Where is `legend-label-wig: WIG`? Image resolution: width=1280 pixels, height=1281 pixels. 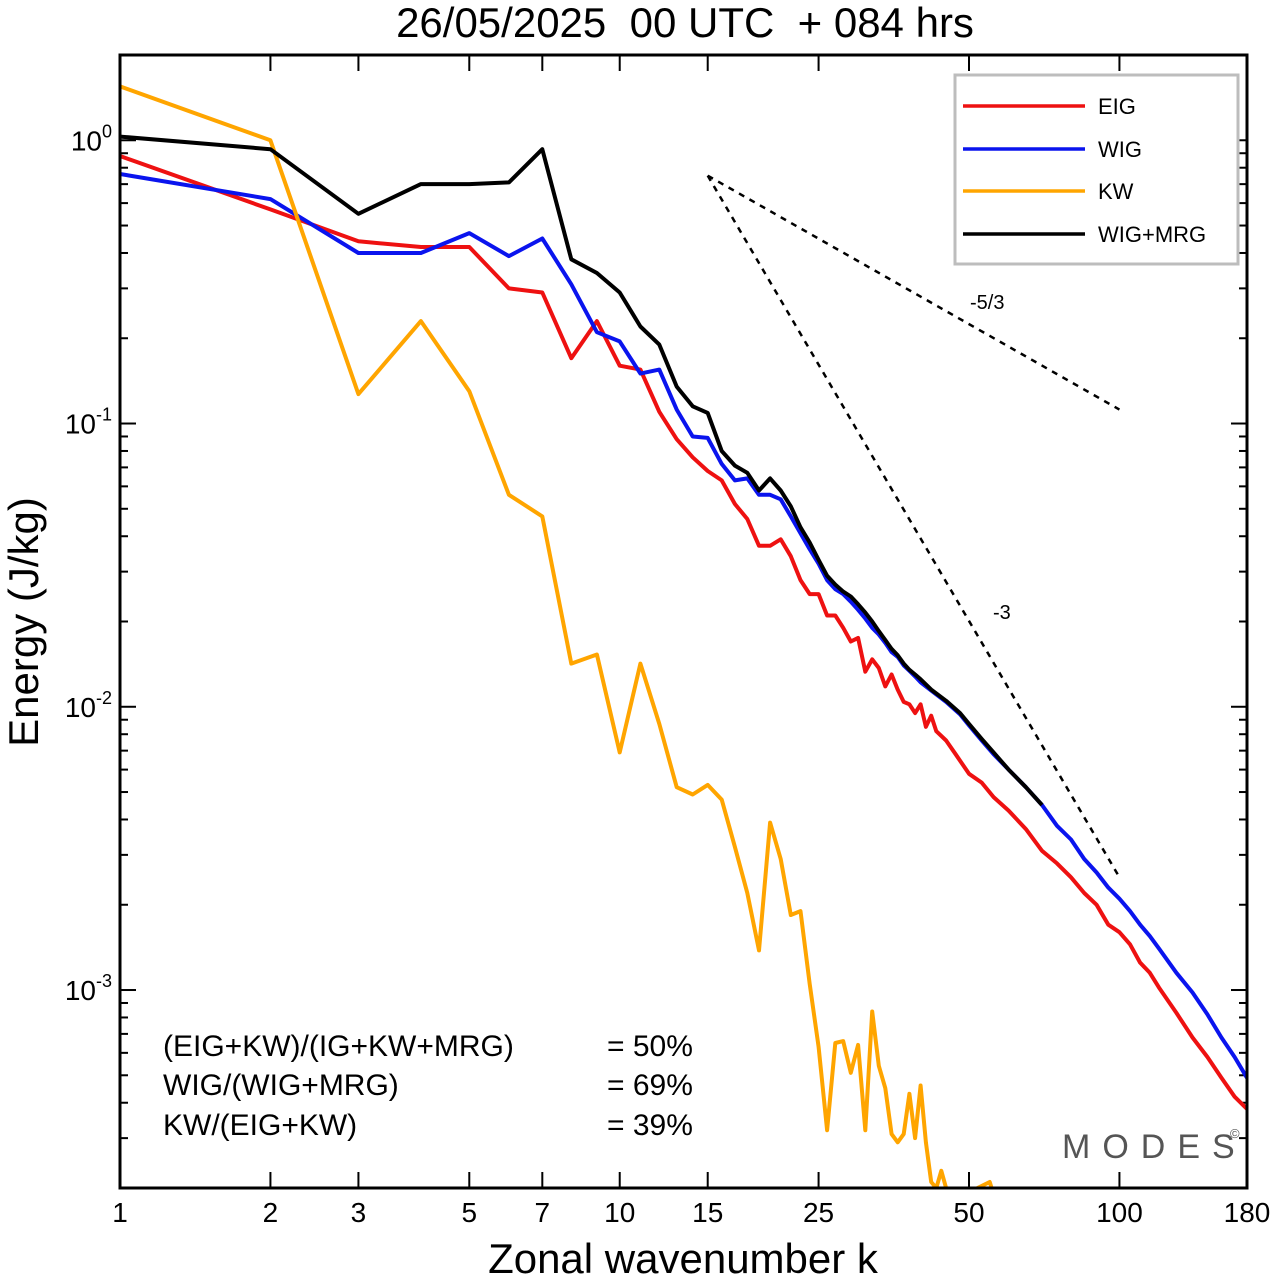
legend-label-wig: WIG is located at coordinates (1120, 149).